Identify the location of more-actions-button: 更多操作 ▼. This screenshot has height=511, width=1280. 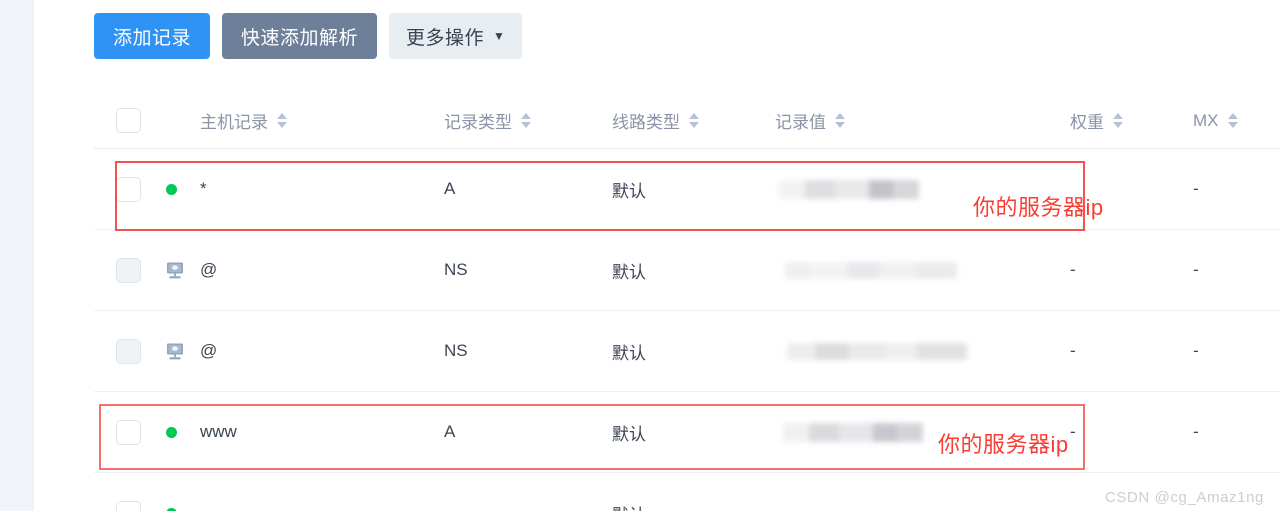
(456, 36).